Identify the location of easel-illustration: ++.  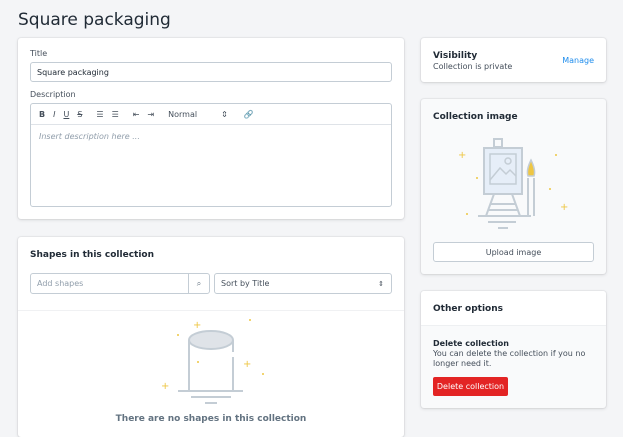
(513, 183).